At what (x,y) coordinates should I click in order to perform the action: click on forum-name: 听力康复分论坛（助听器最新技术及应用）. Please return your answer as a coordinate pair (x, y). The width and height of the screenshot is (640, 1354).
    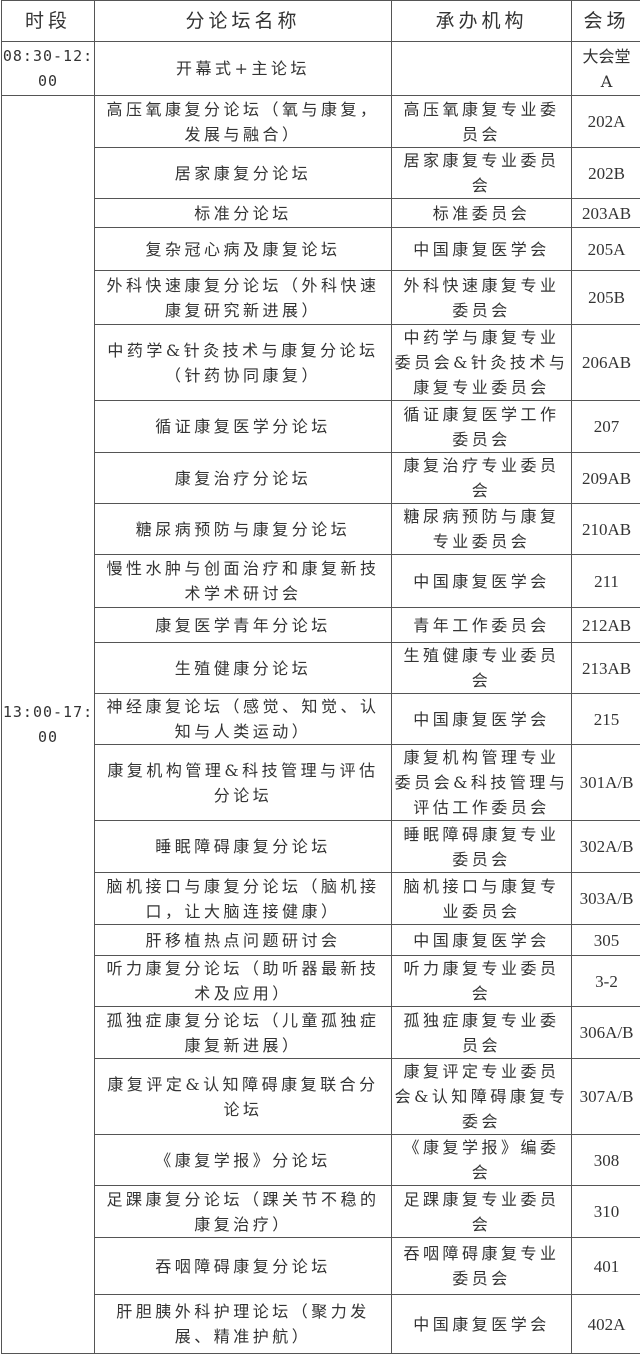
    Looking at the image, I should click on (243, 981).